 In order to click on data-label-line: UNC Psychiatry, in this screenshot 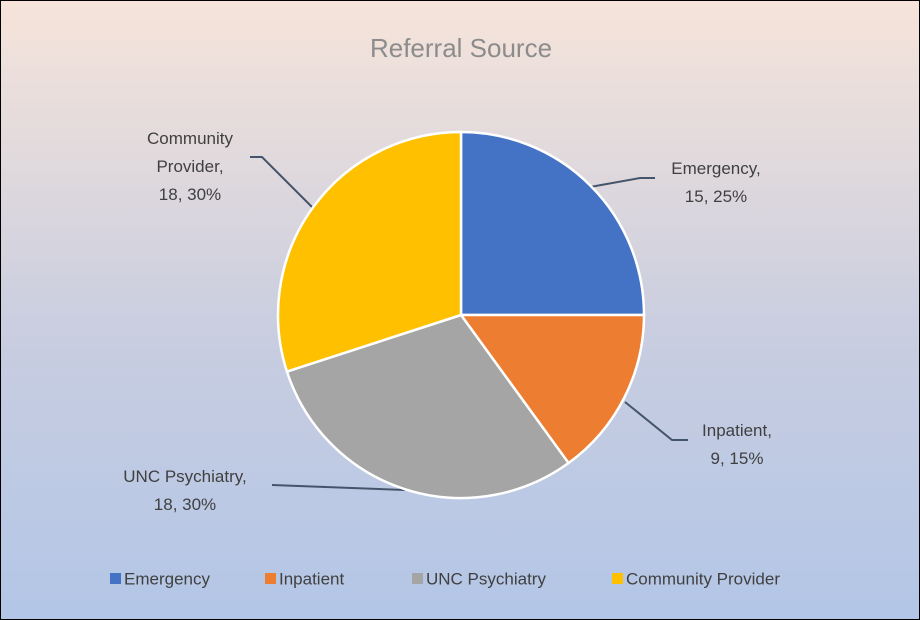, I will do `click(184, 476)`.